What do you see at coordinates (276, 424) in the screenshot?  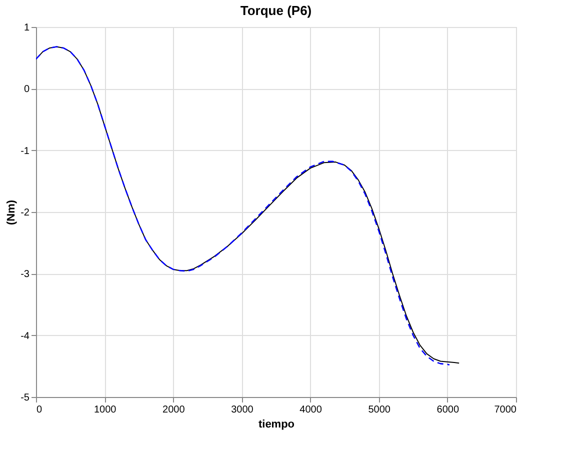 I see `x-axis-title: tiempo` at bounding box center [276, 424].